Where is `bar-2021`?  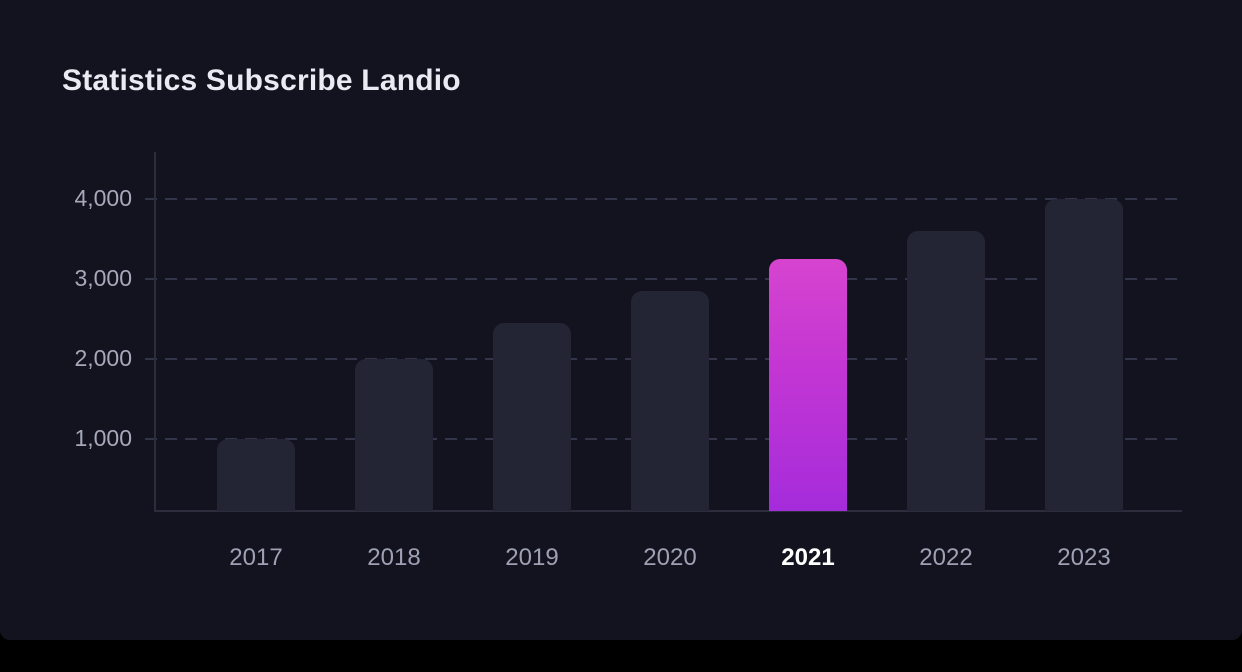 bar-2021 is located at coordinates (808, 385).